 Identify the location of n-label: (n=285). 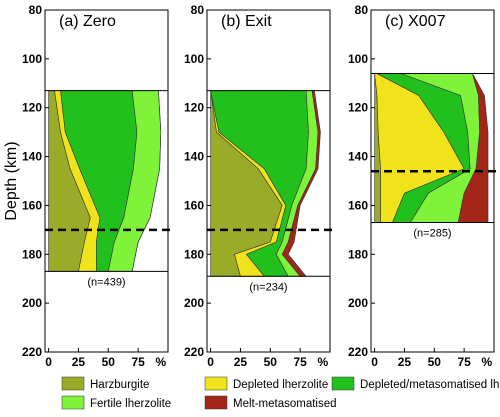
(432, 234).